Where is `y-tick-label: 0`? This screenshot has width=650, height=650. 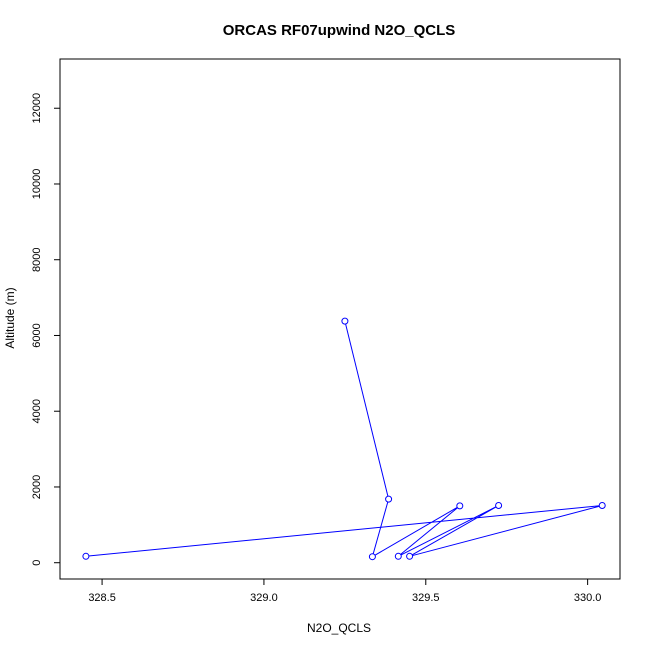
y-tick-label: 0 is located at coordinates (37, 563).